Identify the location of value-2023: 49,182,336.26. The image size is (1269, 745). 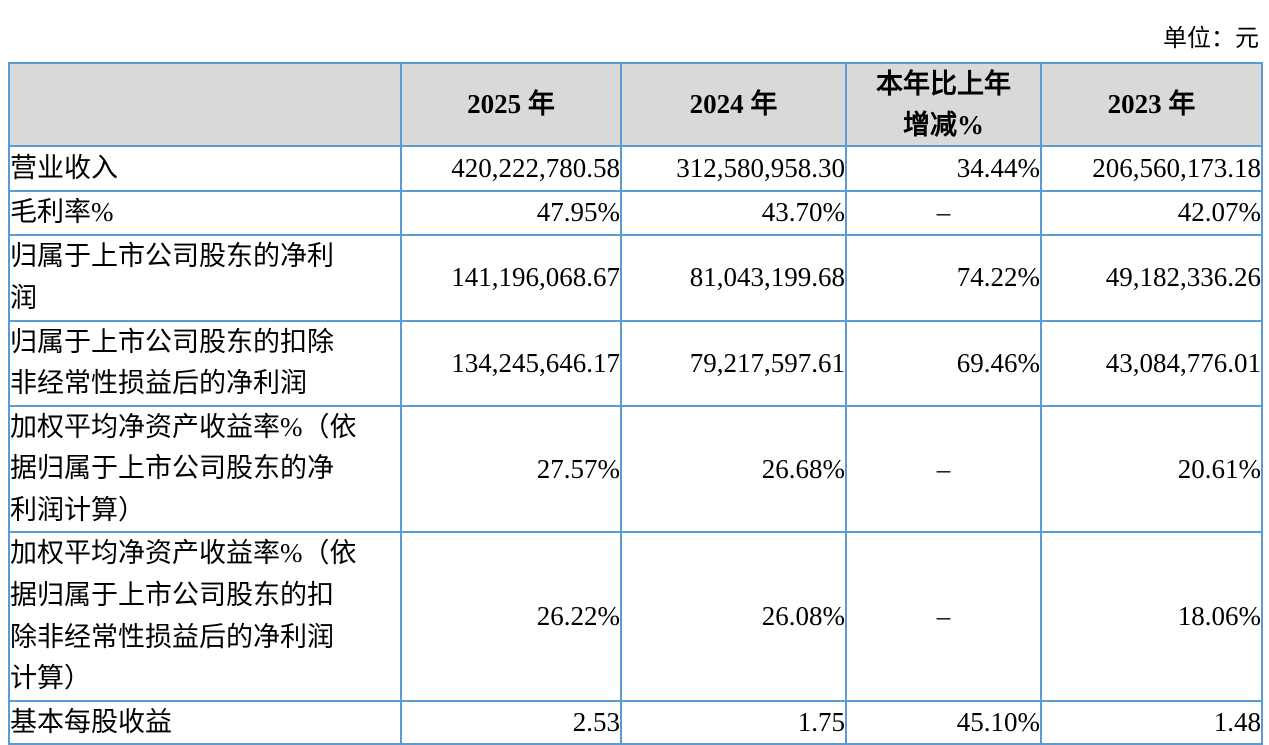
(1151, 277).